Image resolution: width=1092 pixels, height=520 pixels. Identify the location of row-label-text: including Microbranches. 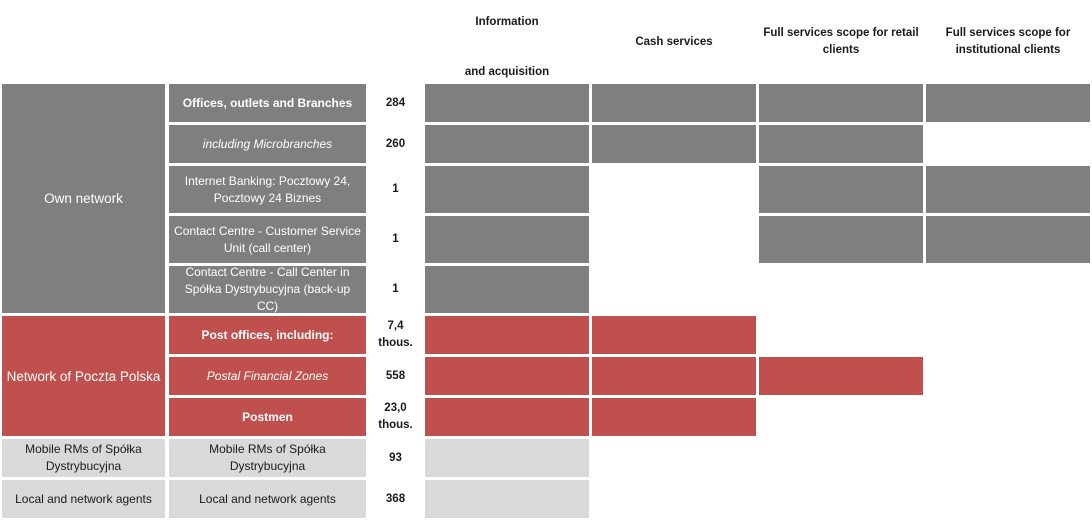
(267, 143).